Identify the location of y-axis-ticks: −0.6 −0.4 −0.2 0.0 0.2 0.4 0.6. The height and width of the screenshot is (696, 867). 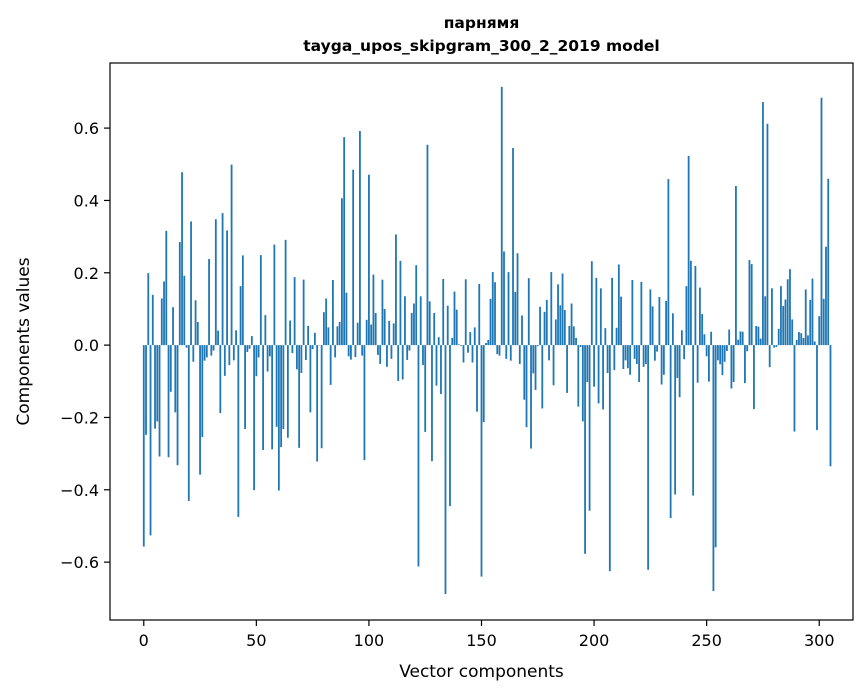
(85, 345).